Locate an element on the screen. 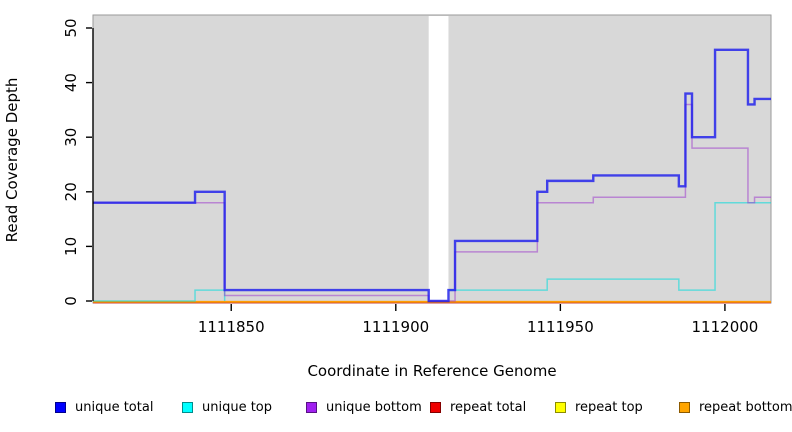 The image size is (792, 432). legend-item-repeat-top: repeat top is located at coordinates (599, 407).